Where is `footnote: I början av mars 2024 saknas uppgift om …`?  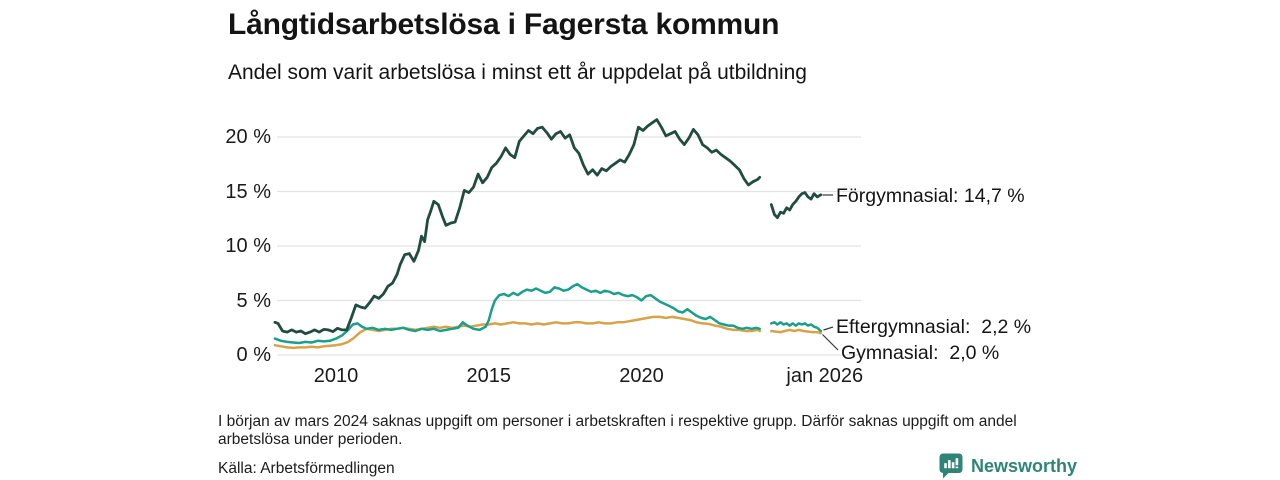 footnote: I början av mars 2024 saknas uppgift om … is located at coordinates (617, 430).